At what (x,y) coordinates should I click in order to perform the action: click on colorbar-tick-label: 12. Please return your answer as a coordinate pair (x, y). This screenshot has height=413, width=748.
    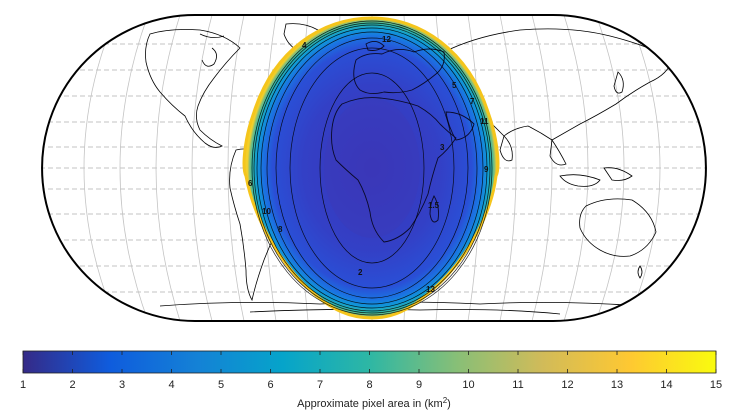
    Looking at the image, I should click on (567, 385).